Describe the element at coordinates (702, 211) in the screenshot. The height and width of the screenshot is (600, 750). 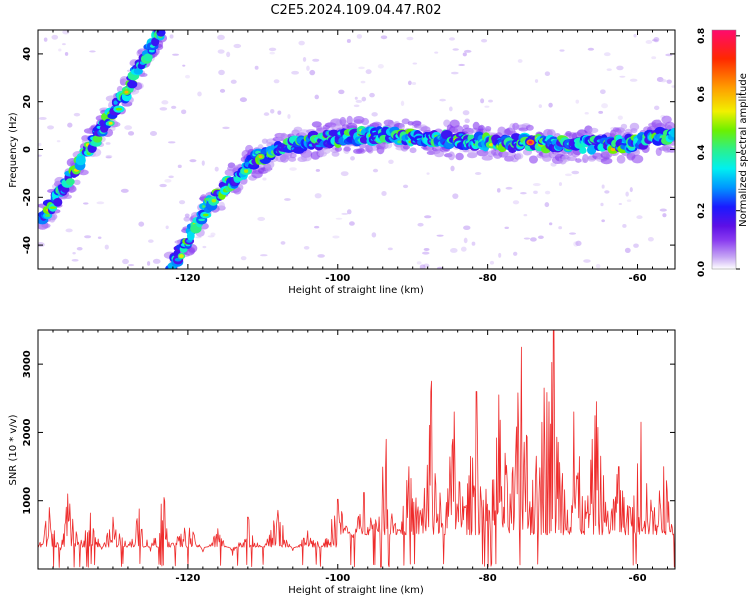
I see `colorbar-tick-label: 0.2` at that location.